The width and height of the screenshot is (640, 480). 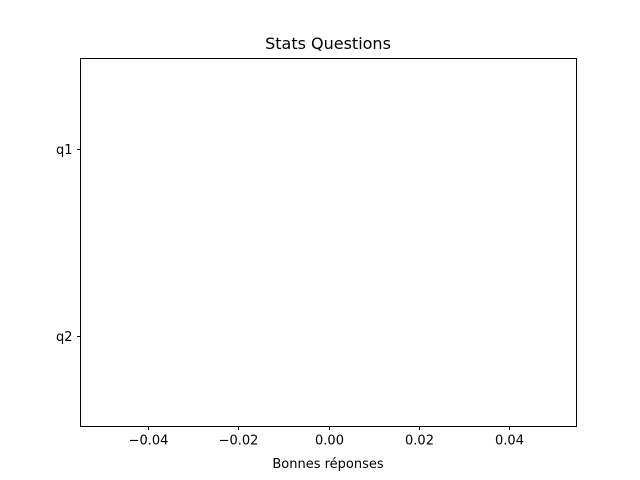 What do you see at coordinates (64, 150) in the screenshot?
I see `y-tick-label-q1: q1` at bounding box center [64, 150].